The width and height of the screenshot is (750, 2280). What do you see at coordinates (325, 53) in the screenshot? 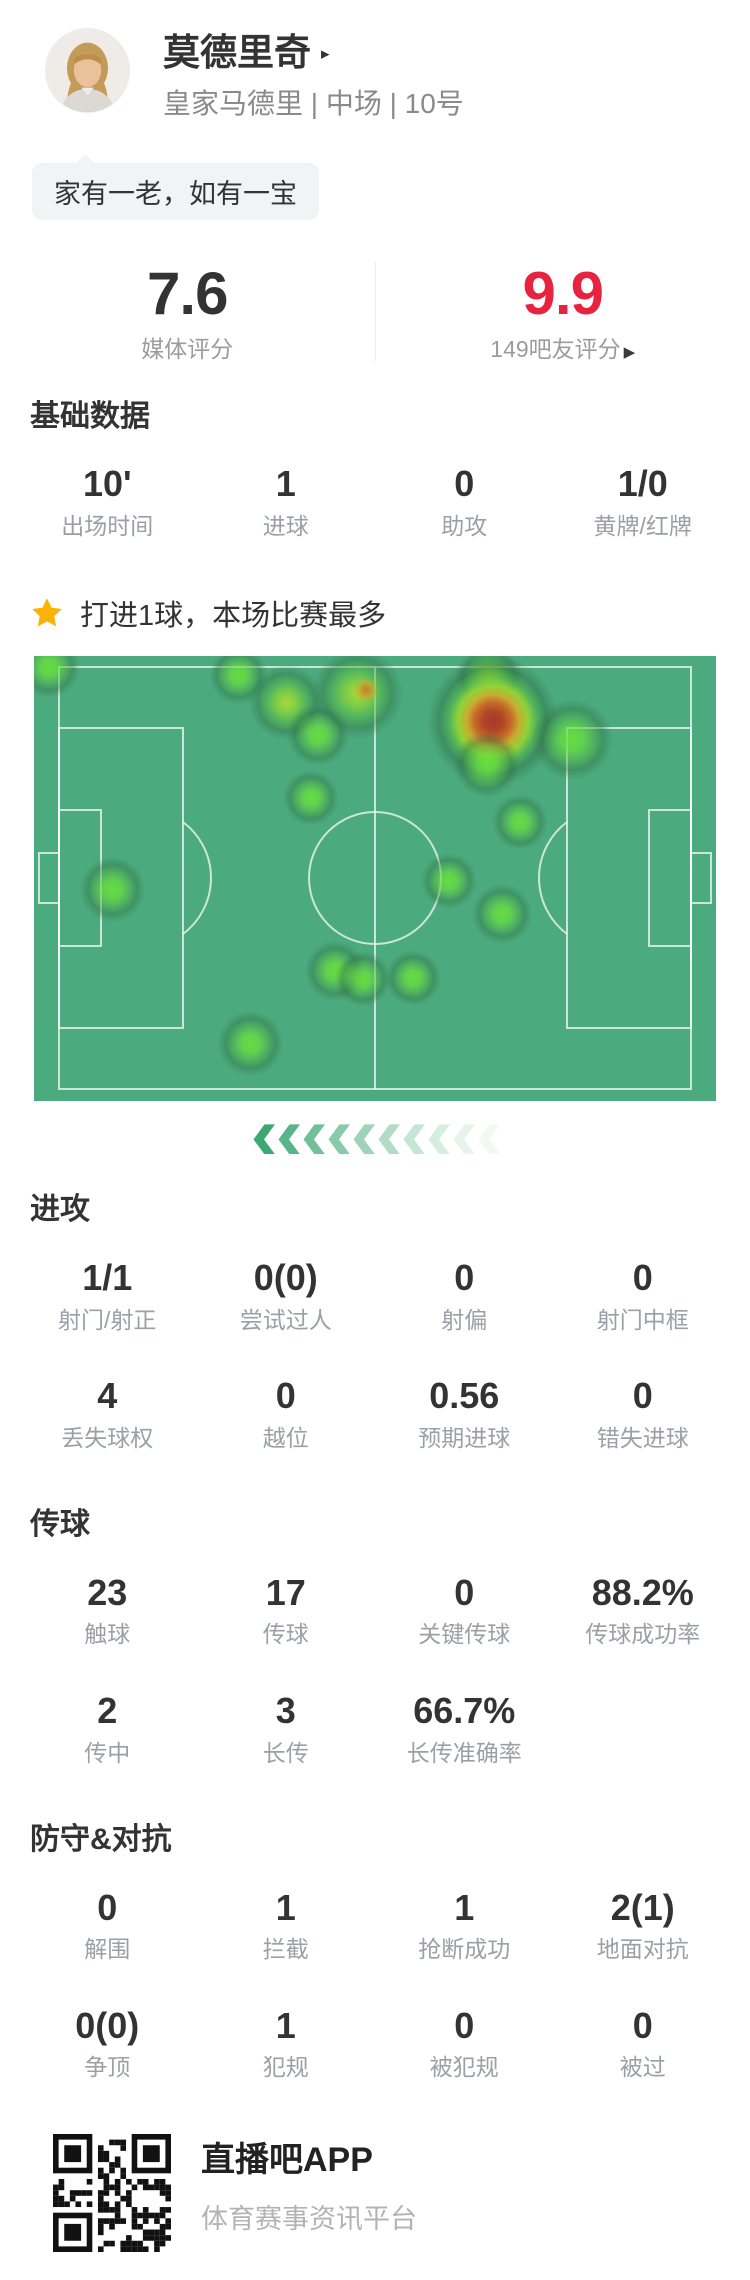
I see `profile-arrow-icon: ▸` at bounding box center [325, 53].